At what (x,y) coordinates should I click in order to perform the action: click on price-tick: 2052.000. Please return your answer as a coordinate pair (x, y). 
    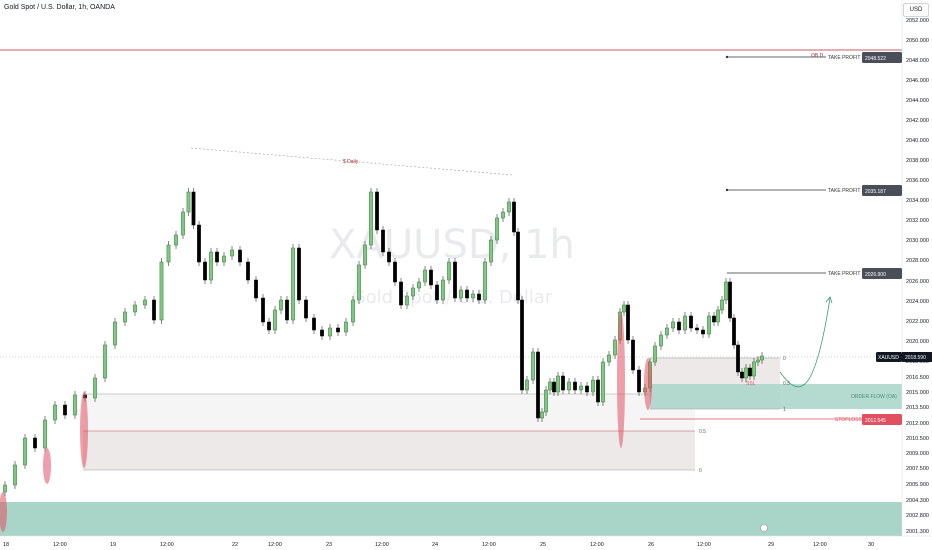
    Looking at the image, I should click on (917, 21).